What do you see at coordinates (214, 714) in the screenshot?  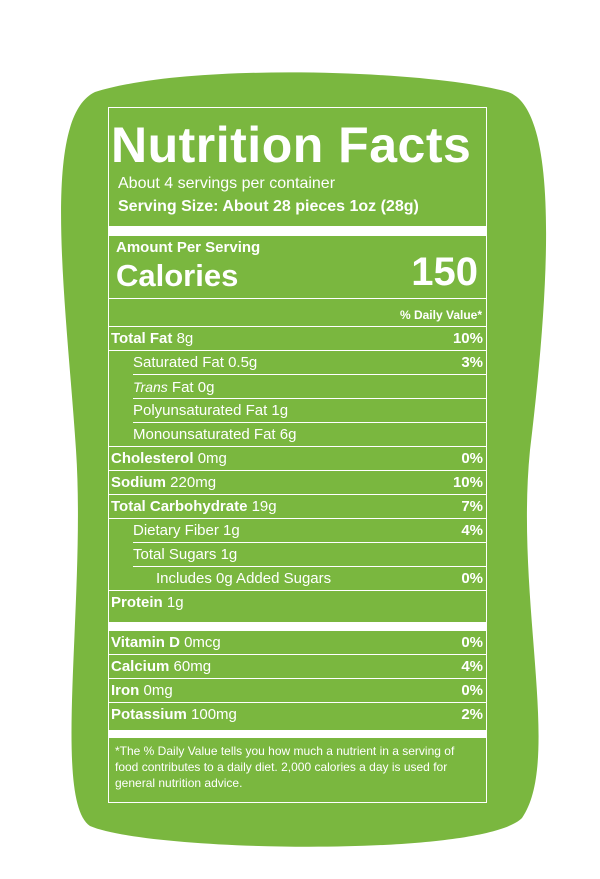 I see `nutrient-amount: 100mg` at bounding box center [214, 714].